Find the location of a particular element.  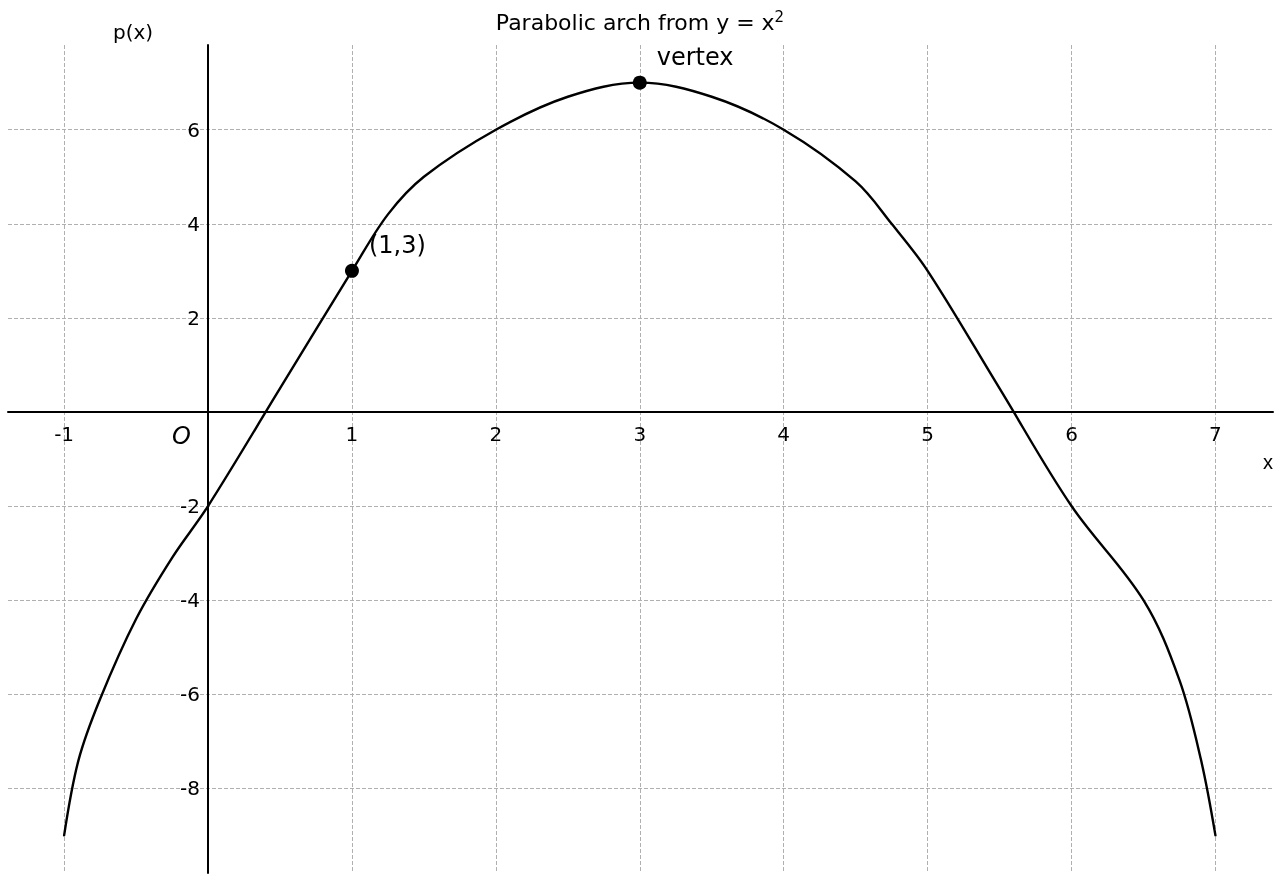

x-tick-label: -1 is located at coordinates (64, 433).